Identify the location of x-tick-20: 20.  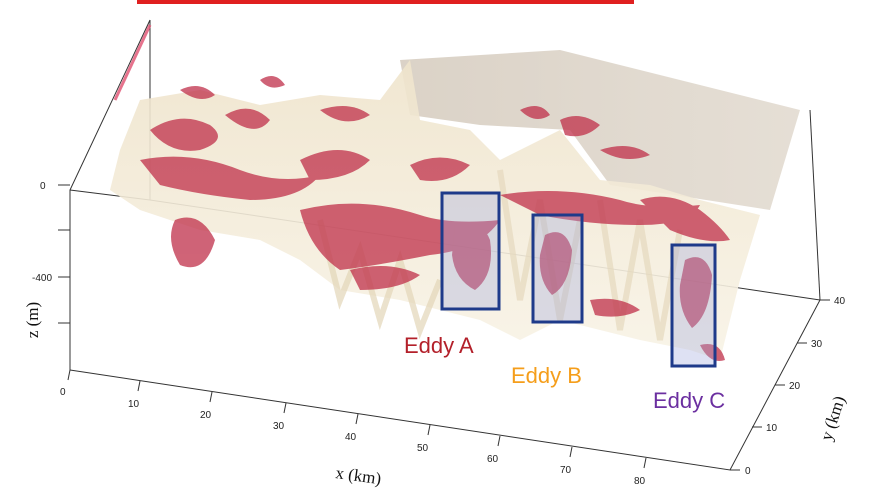
(206, 415).